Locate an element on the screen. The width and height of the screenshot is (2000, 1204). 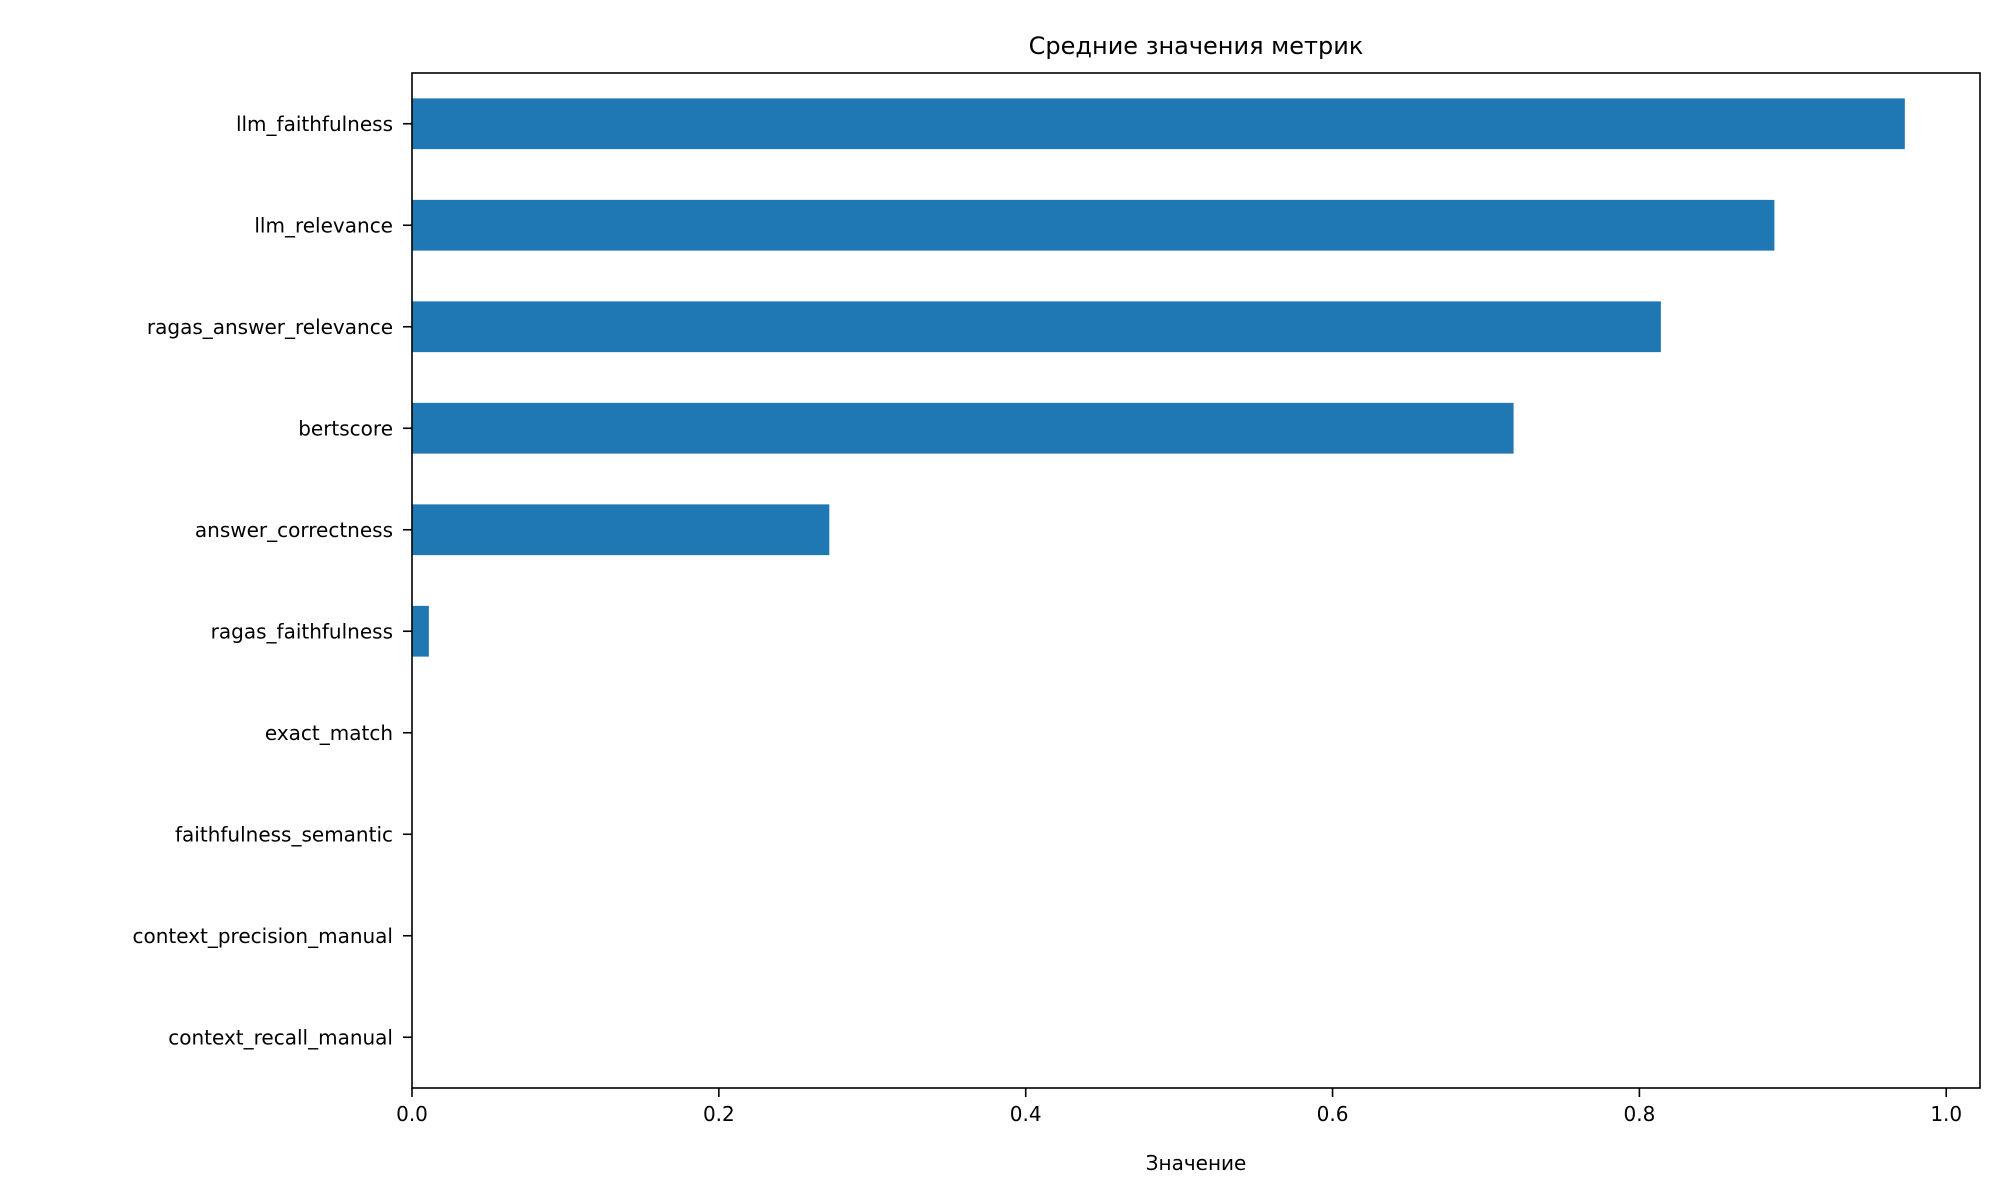
bar-ragas-answer-relevance is located at coordinates (1036, 327).